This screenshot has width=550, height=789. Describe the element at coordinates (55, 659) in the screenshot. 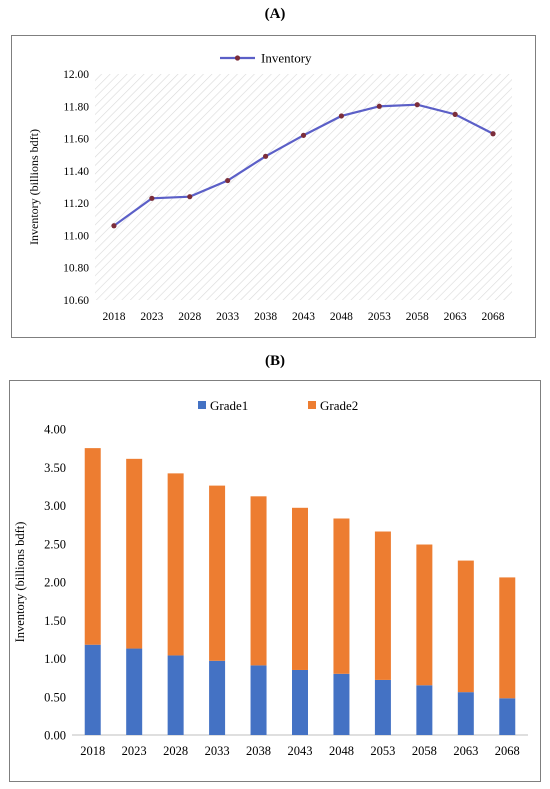

I see `y-tick-label: 1.00` at that location.